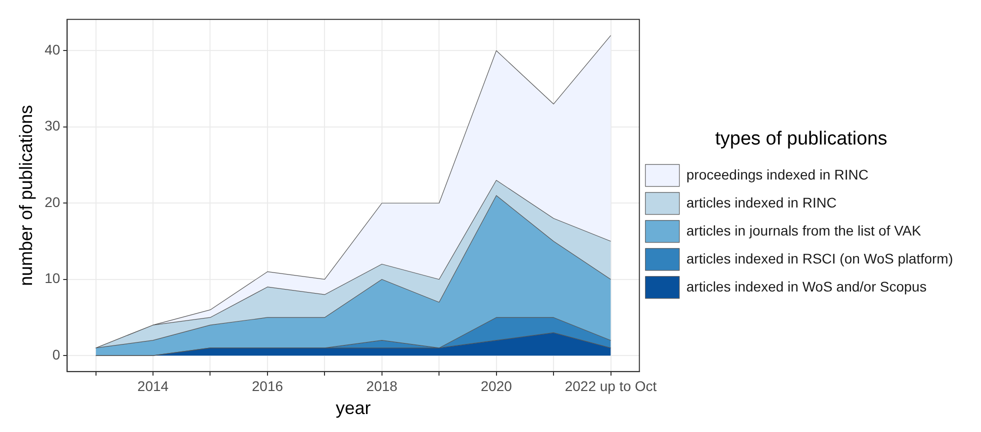  I want to click on legend-label: articles indexed in RINC, so click(761, 202).